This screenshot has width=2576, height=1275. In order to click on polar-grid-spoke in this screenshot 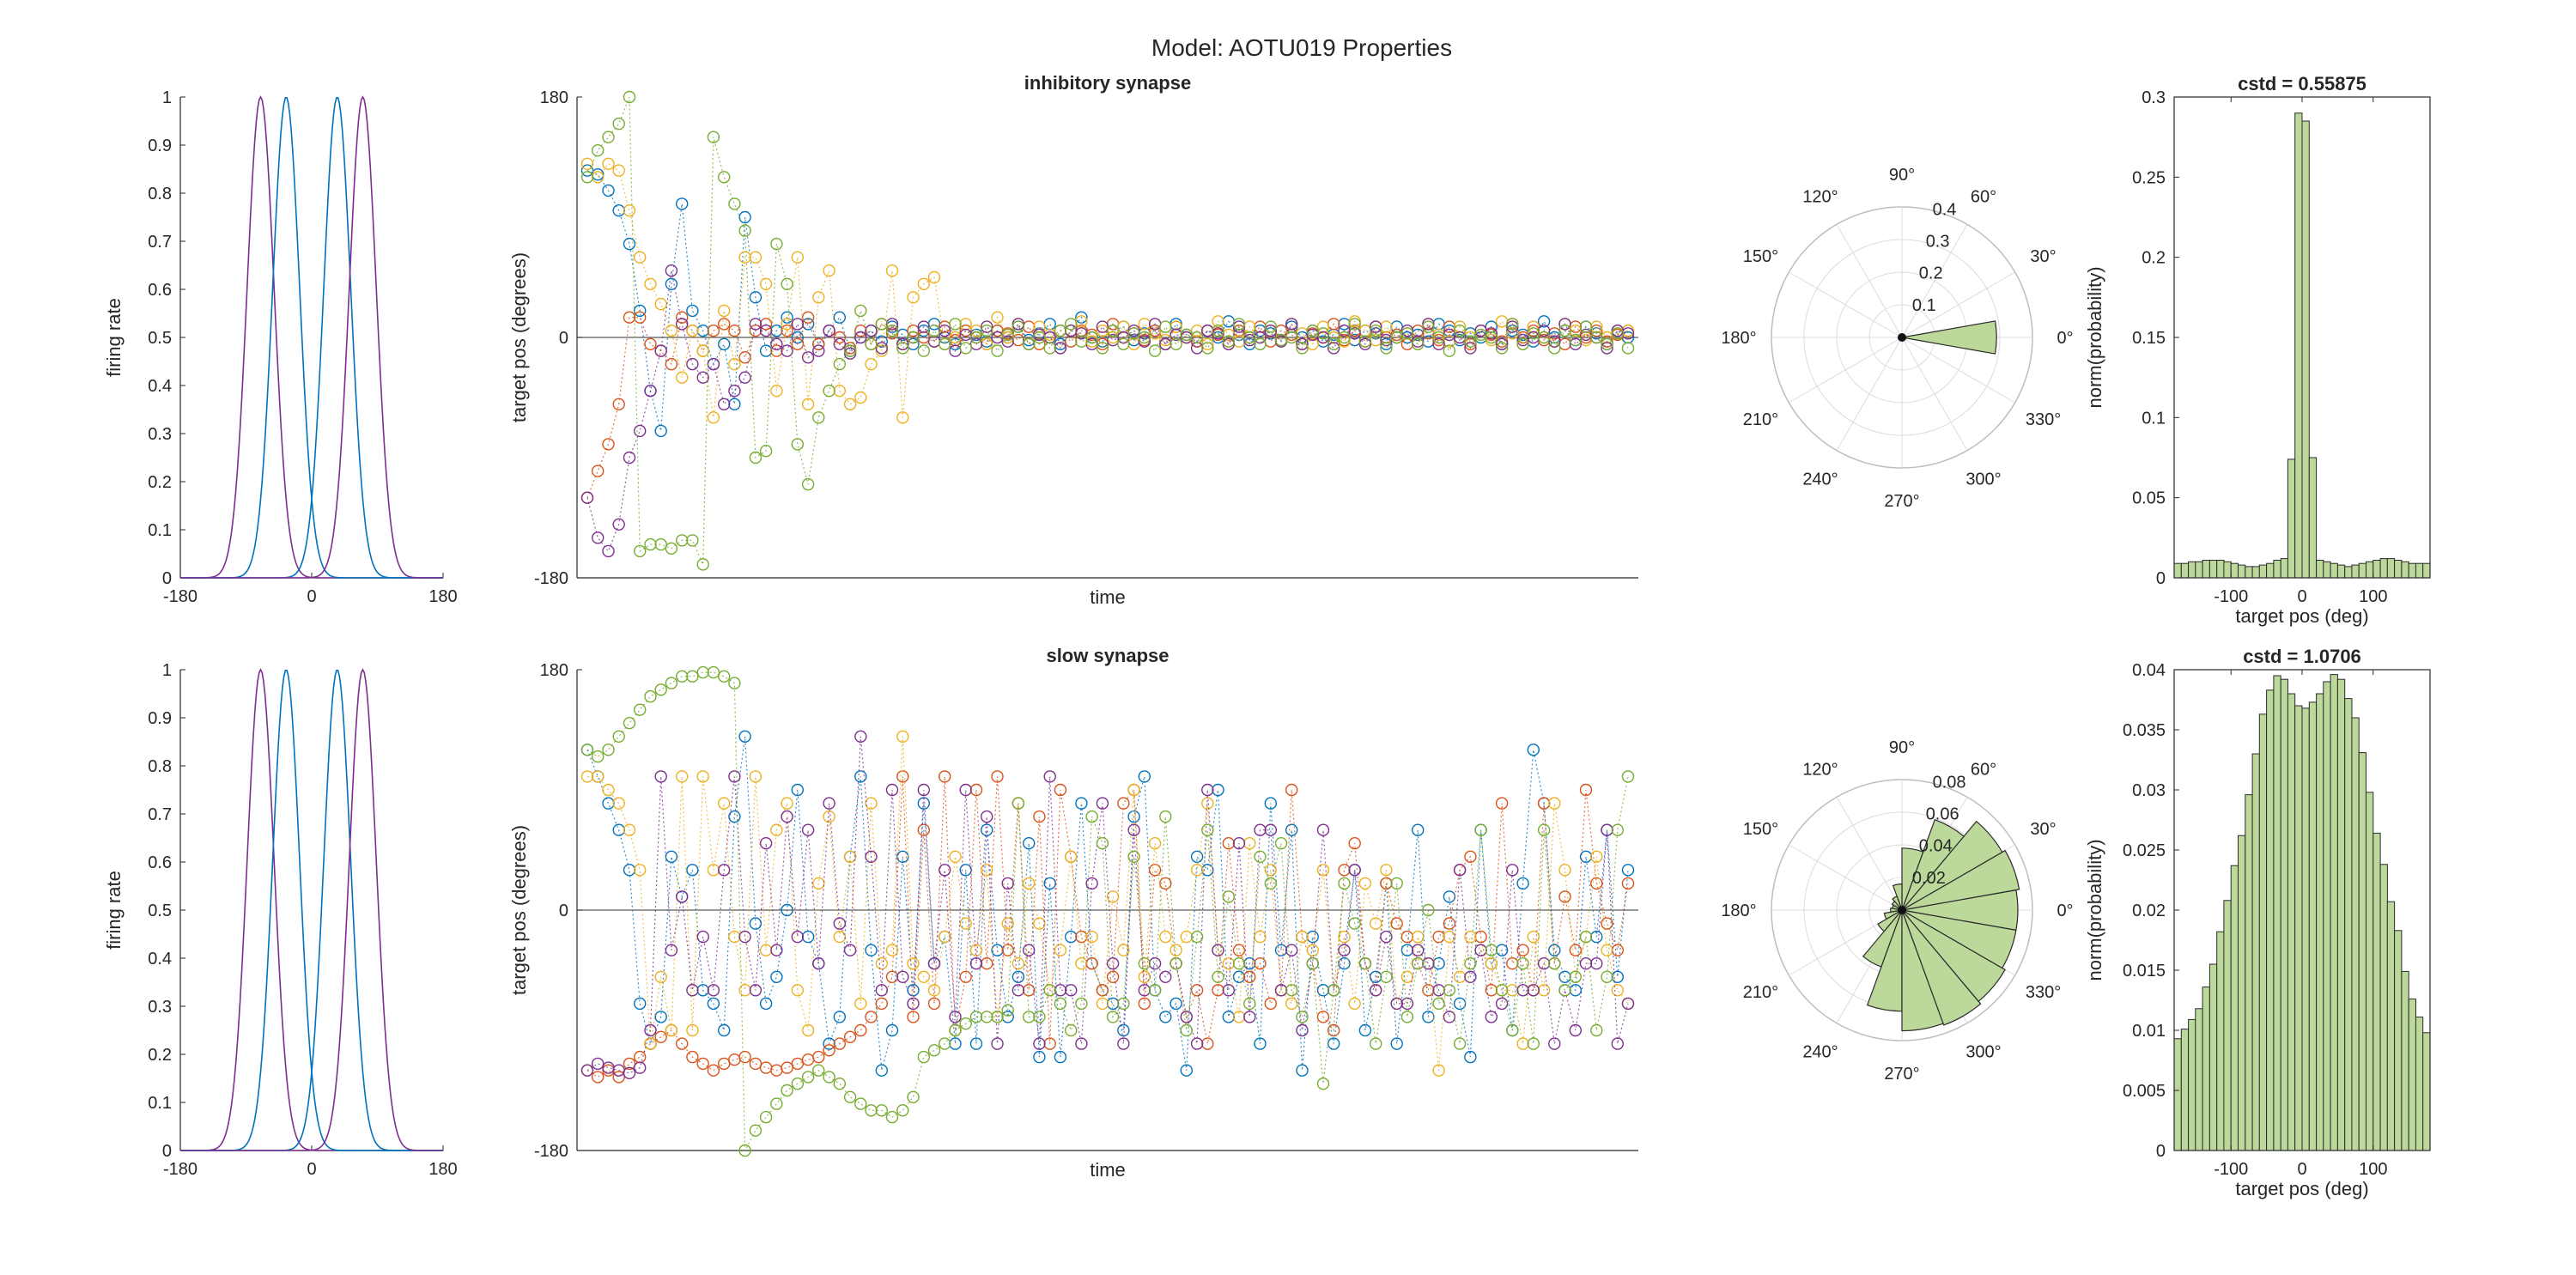, I will do `click(1846, 877)`.